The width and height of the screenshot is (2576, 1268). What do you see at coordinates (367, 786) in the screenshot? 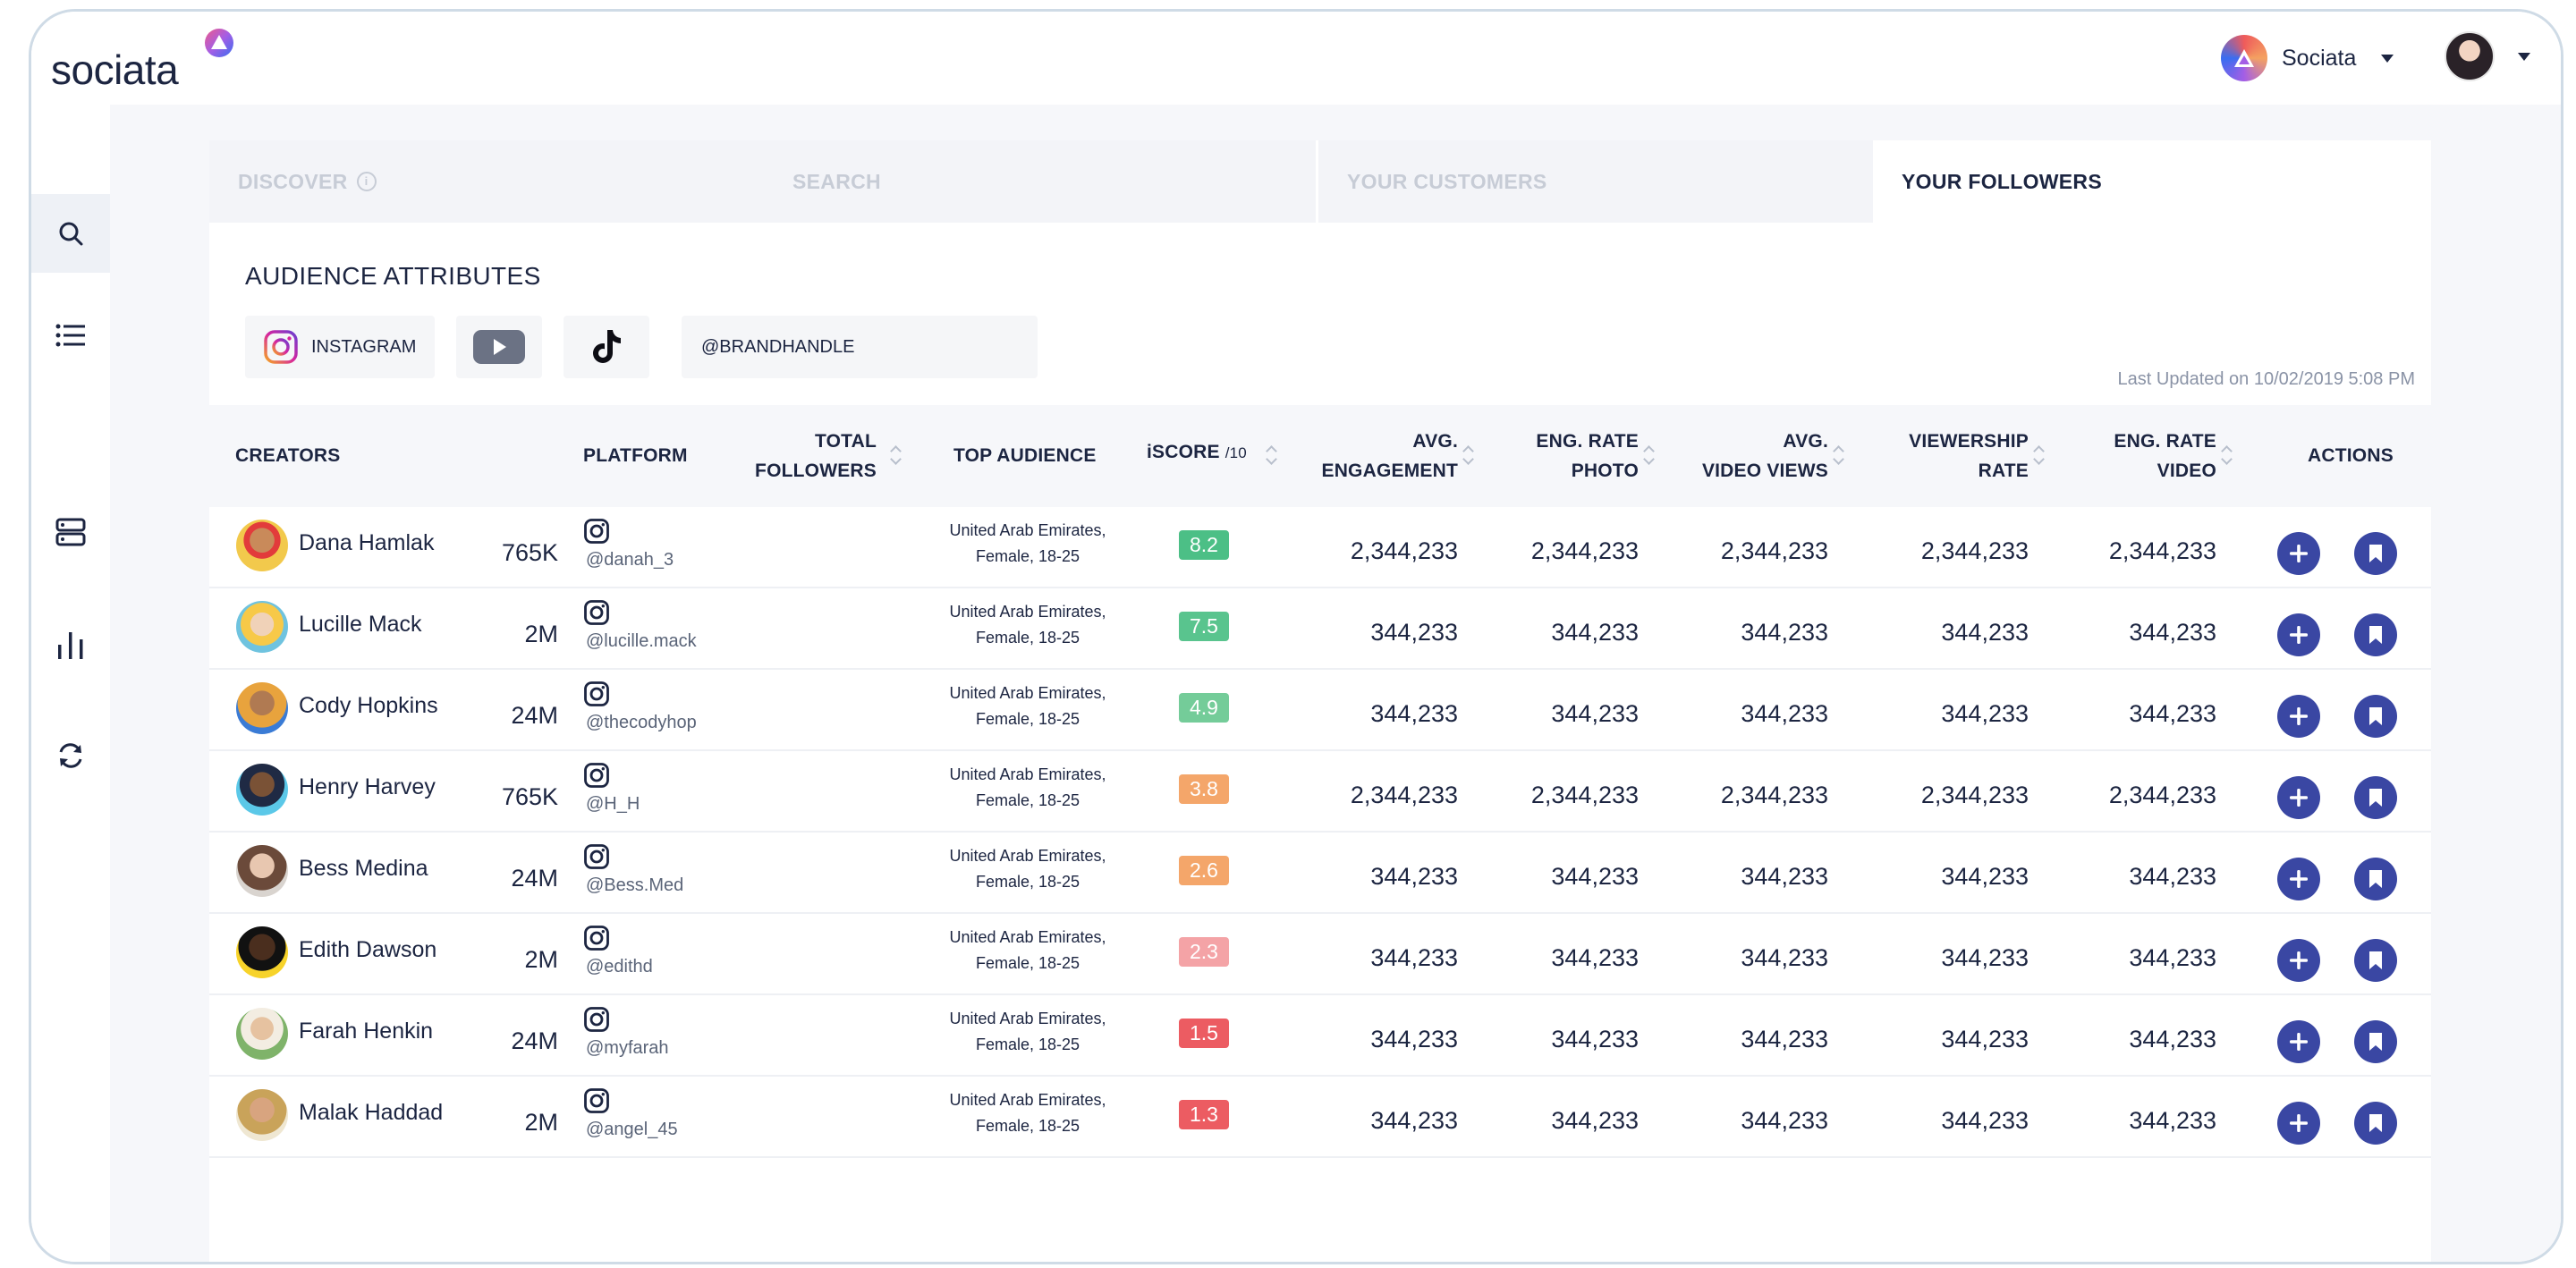
I see `creator-name: Henry Harvey` at bounding box center [367, 786].